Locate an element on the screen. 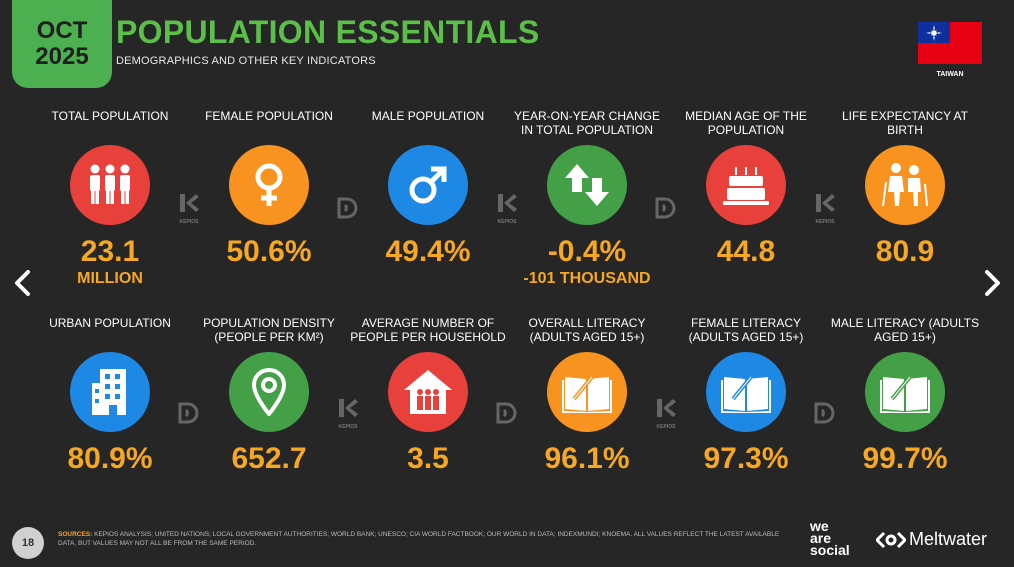 The width and height of the screenshot is (1014, 567). stat-label: LIFE EXPECTANCY AT BIRTH is located at coordinates (905, 123).